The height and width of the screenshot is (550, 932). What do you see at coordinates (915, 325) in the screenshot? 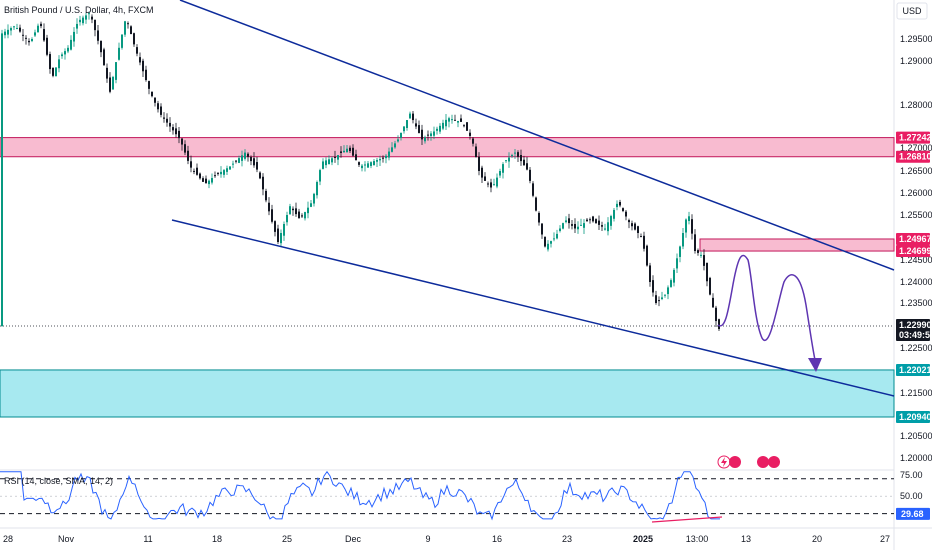
I see `last-price-text: 1.22990` at bounding box center [915, 325].